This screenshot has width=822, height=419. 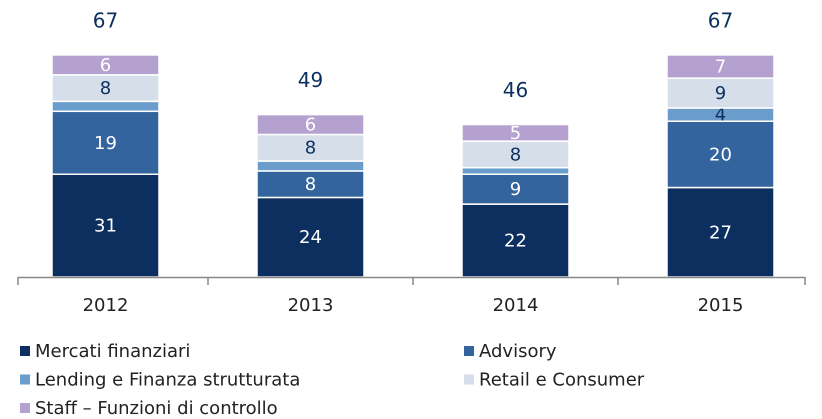 I want to click on data-label: 7, so click(x=720, y=67).